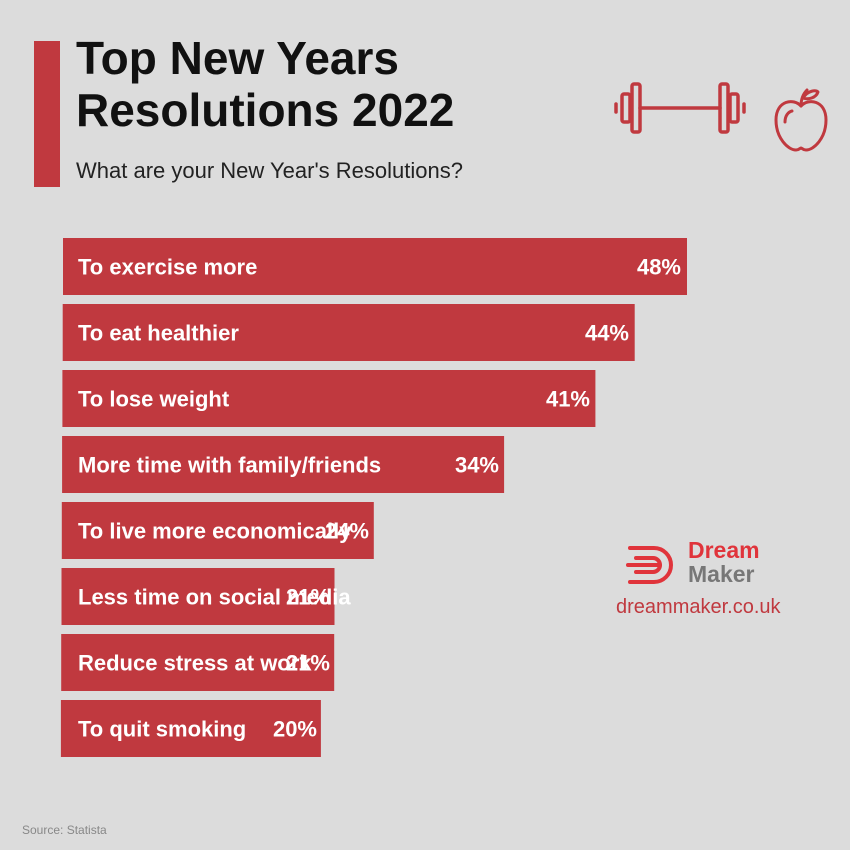 This screenshot has width=850, height=850. I want to click on source-note: Source: Statista, so click(64, 830).